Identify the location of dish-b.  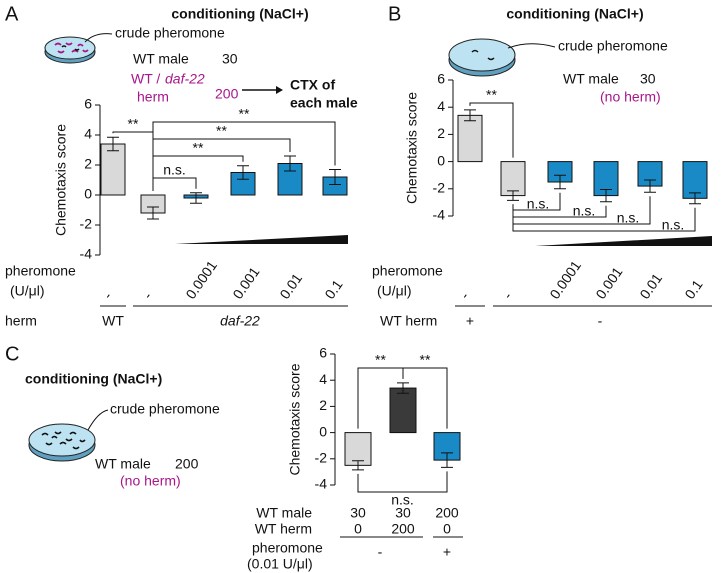
(502, 57).